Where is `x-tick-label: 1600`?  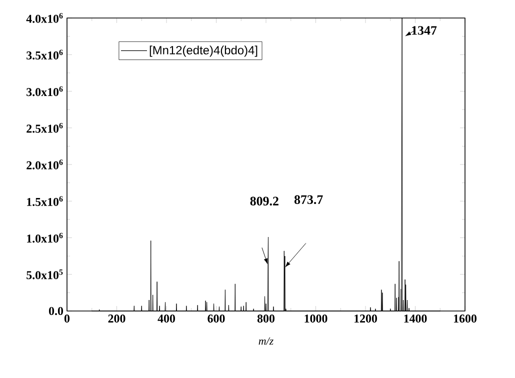 x-tick-label: 1600 is located at coordinates (465, 318).